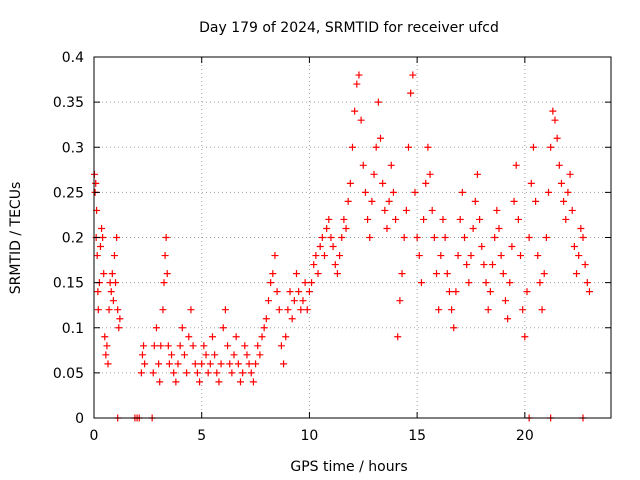  What do you see at coordinates (312, 436) in the screenshot?
I see `x-tick-labels: 0 5 10 15 20` at bounding box center [312, 436].